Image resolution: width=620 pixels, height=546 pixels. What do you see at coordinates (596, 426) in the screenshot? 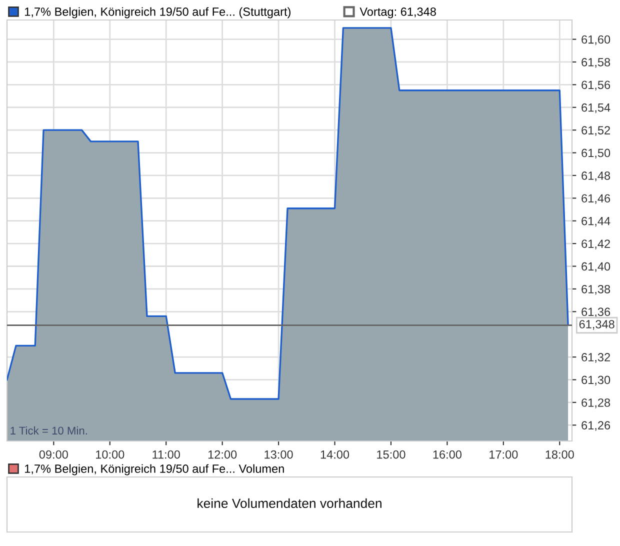
I see `y-tick-label: 61,26` at bounding box center [596, 426].